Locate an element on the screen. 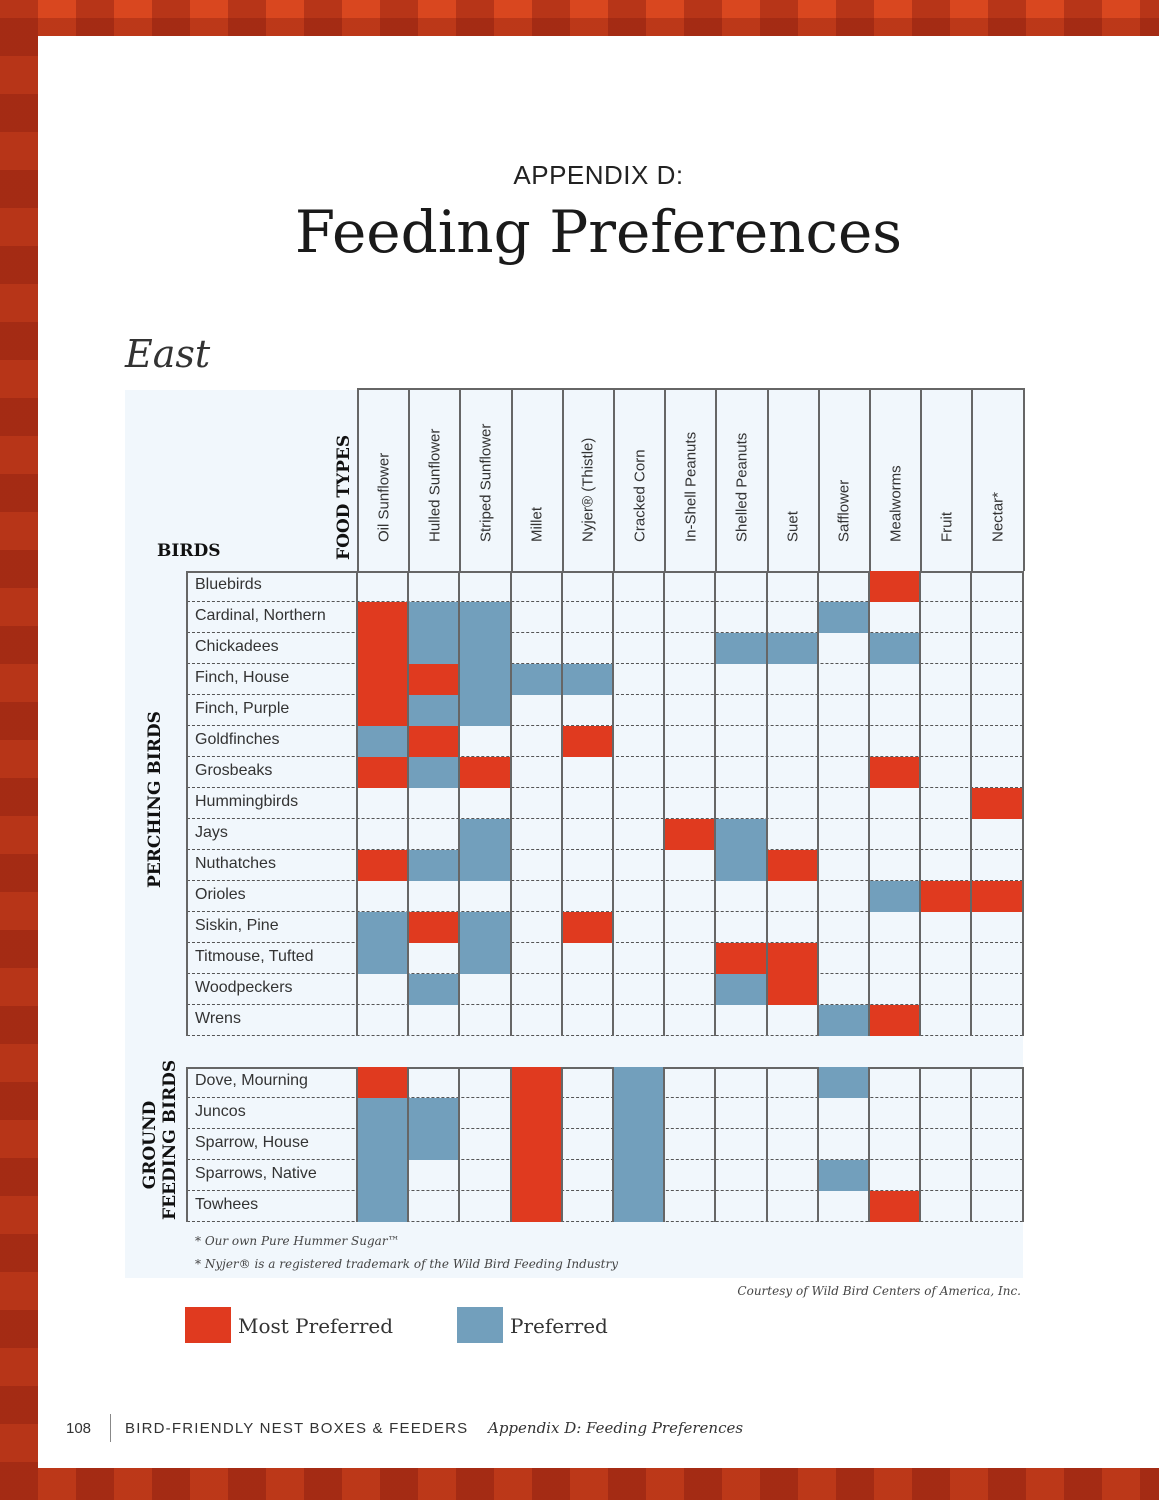 This screenshot has height=1500, width=1159. food-types-header-label: FOOD TYPES is located at coordinates (344, 497).